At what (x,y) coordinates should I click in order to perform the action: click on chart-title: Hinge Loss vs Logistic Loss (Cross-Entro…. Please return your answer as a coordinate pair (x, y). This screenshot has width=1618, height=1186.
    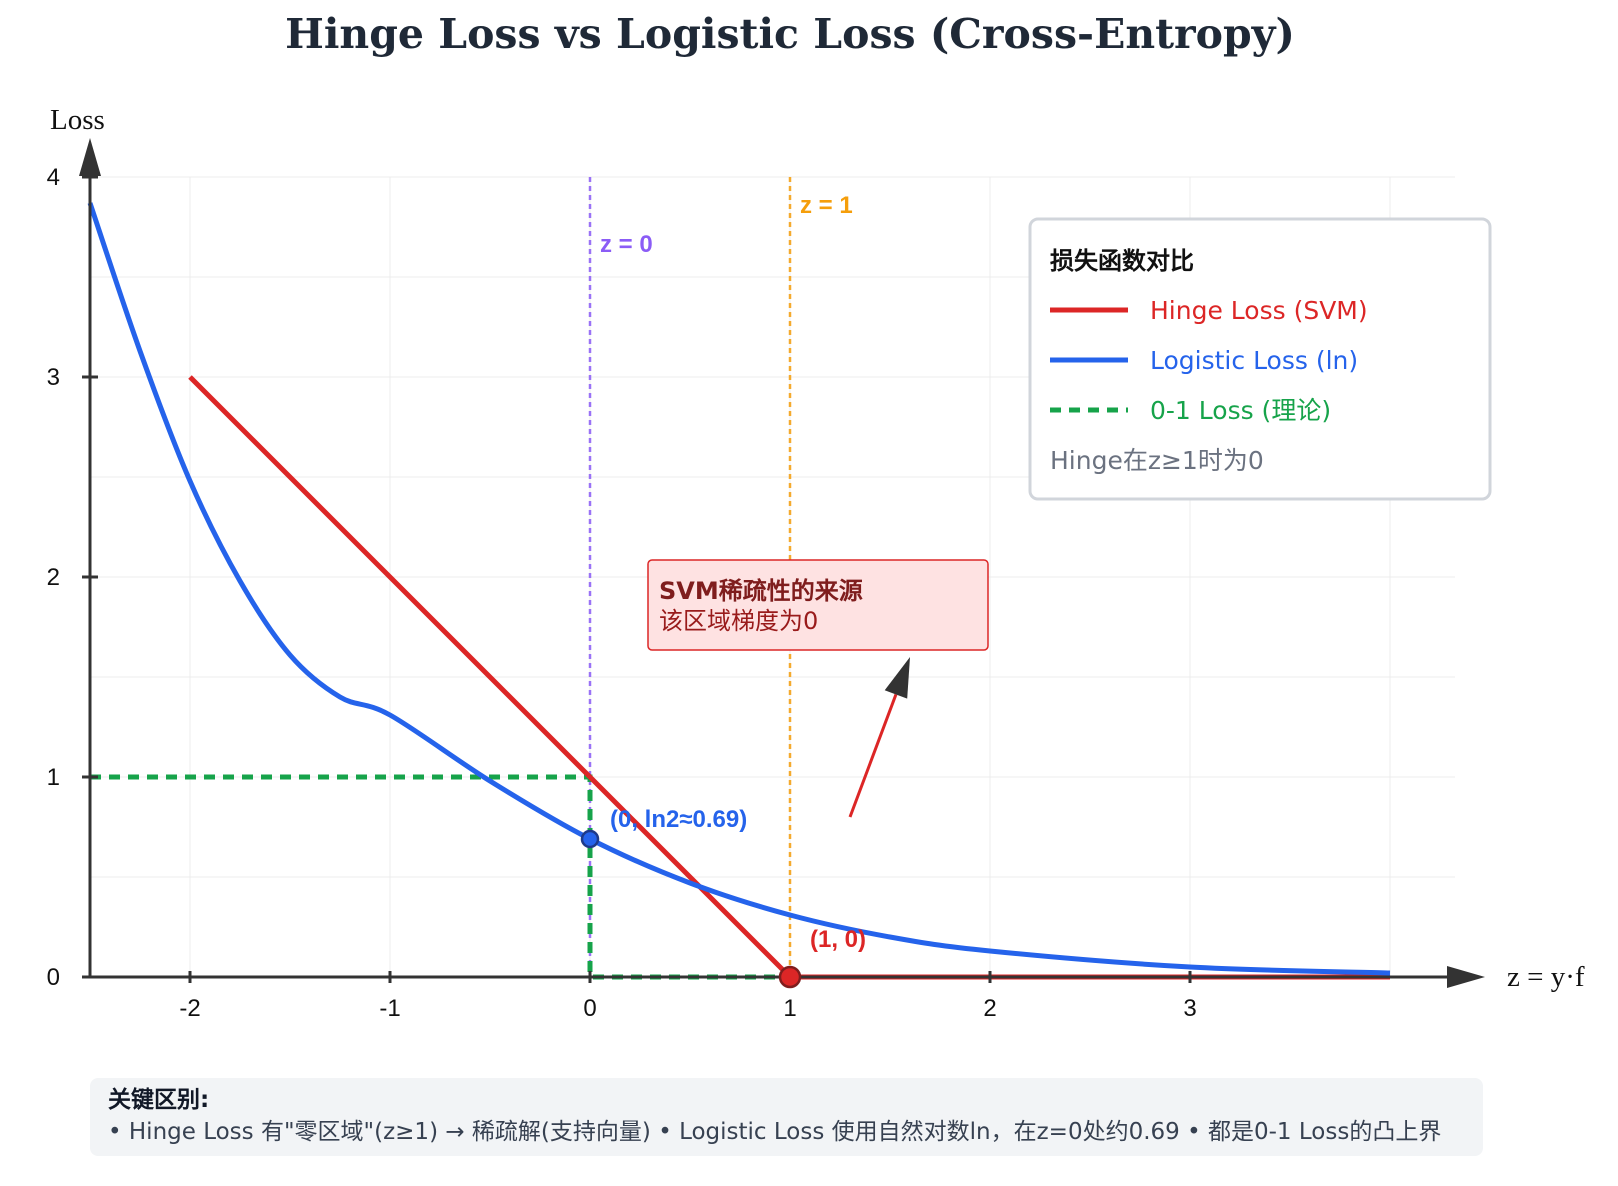
    Looking at the image, I should click on (790, 34).